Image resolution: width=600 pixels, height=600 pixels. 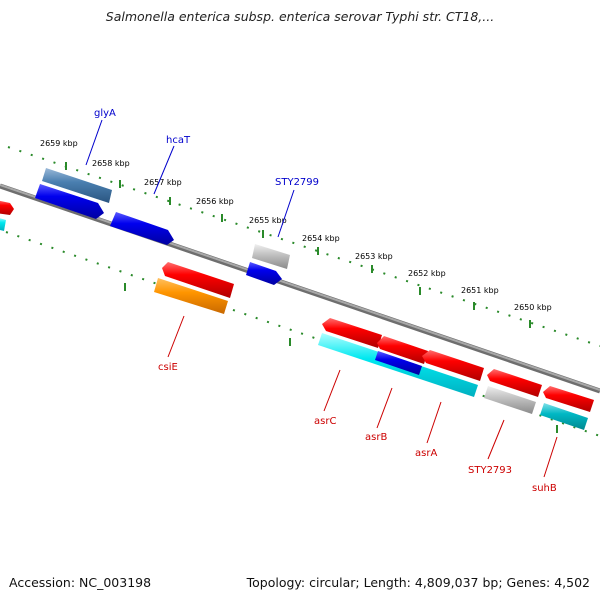 I want to click on accession-text: Accession: NC_003198, so click(x=80, y=582).